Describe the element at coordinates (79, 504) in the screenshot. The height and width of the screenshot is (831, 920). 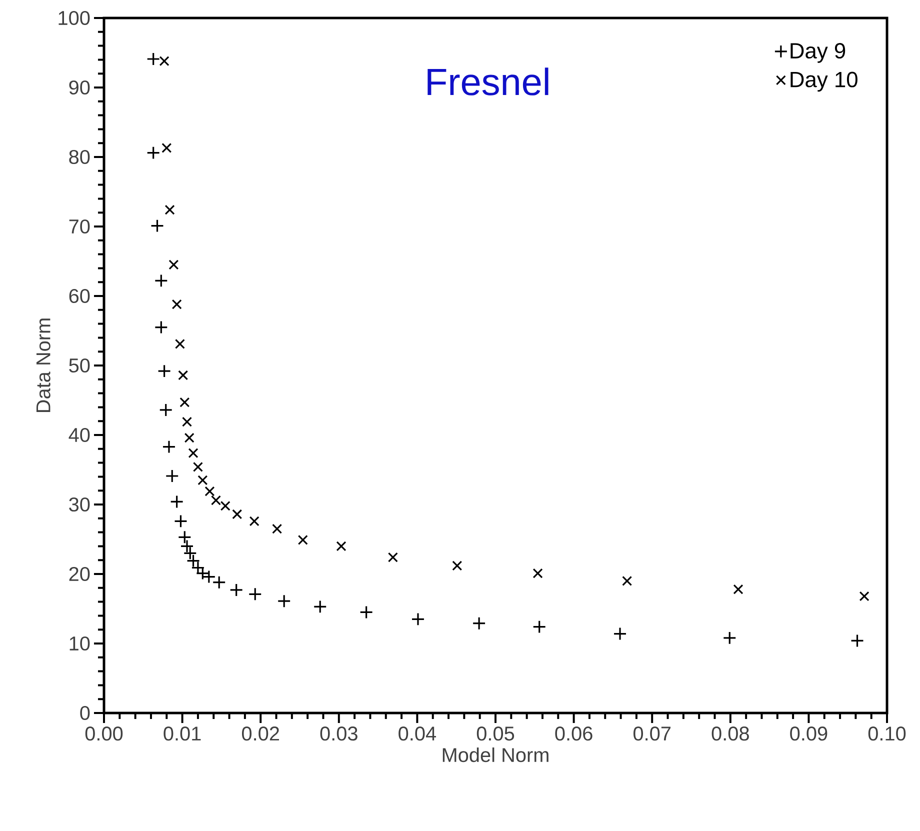
I see `y-tick-label: 30` at that location.